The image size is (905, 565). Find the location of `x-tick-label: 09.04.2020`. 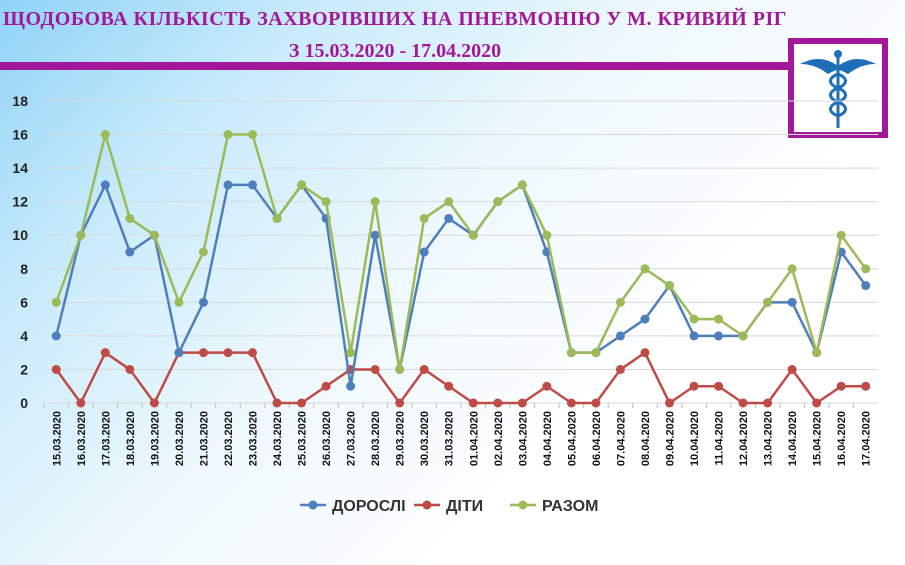

x-tick-label: 09.04.2020 is located at coordinates (671, 438).